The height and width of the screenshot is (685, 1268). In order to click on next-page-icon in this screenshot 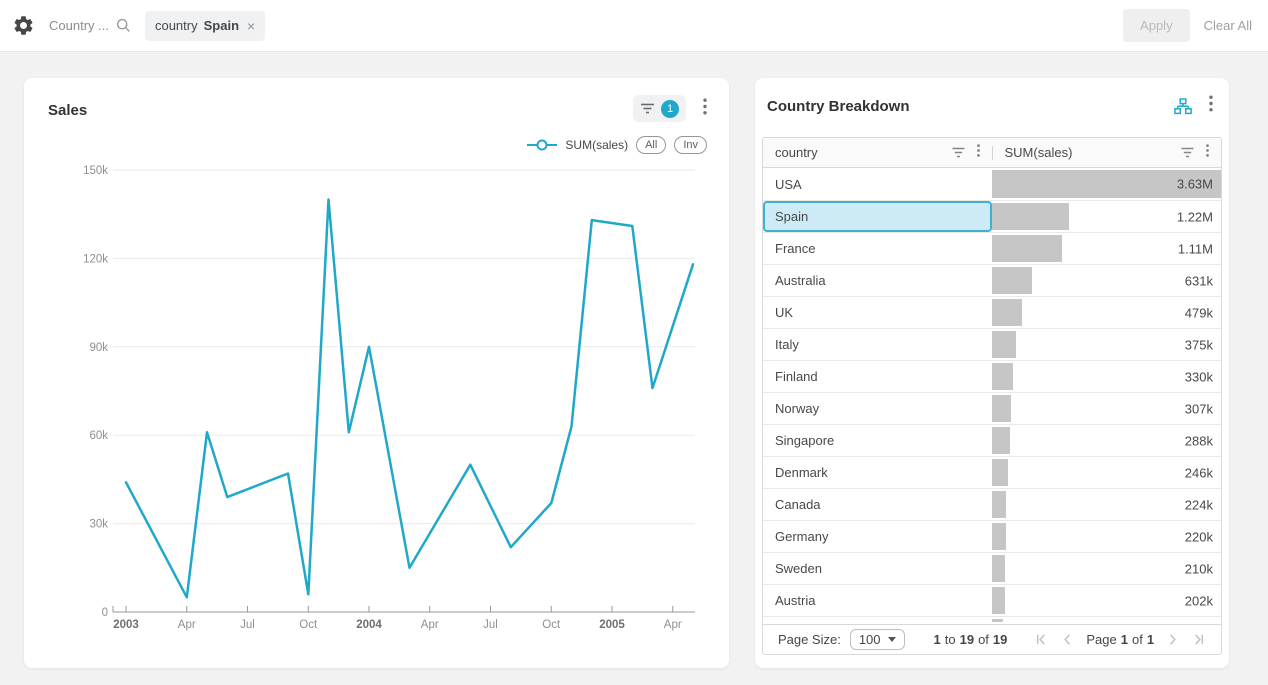, I will do `click(1172, 639)`.